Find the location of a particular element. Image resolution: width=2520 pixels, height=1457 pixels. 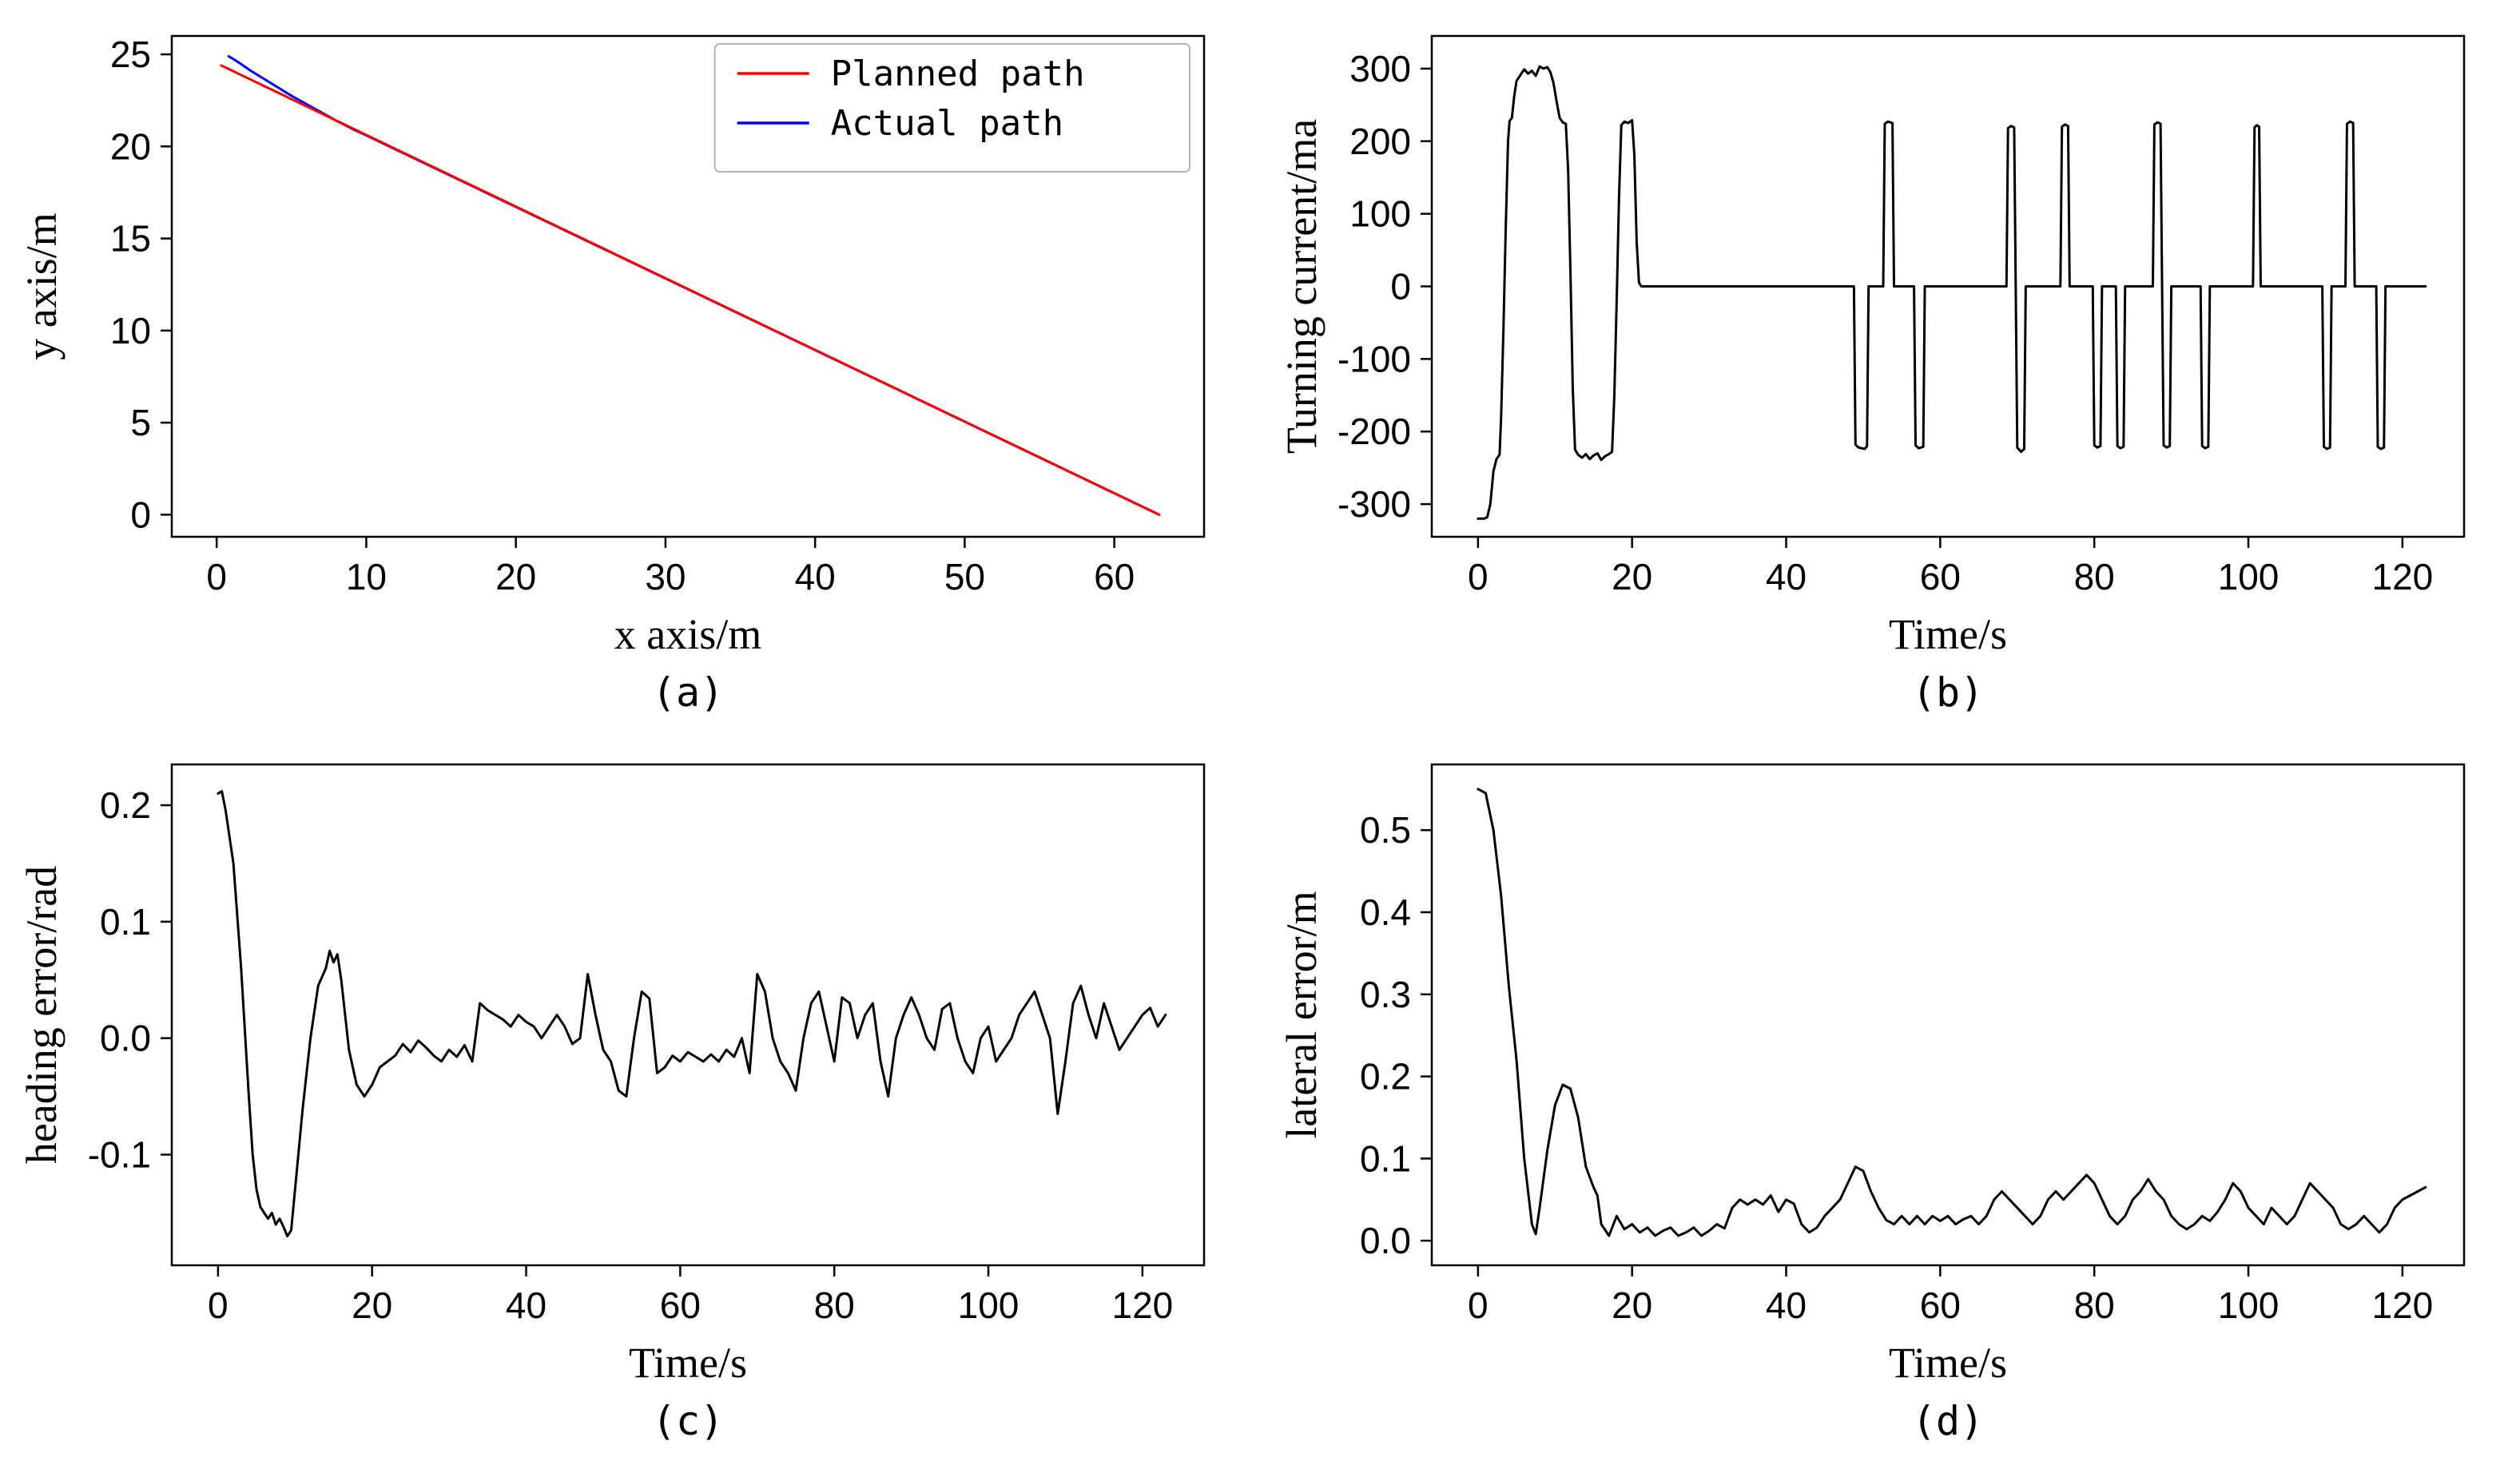

svg-text: (a) is located at coordinates (688, 692).